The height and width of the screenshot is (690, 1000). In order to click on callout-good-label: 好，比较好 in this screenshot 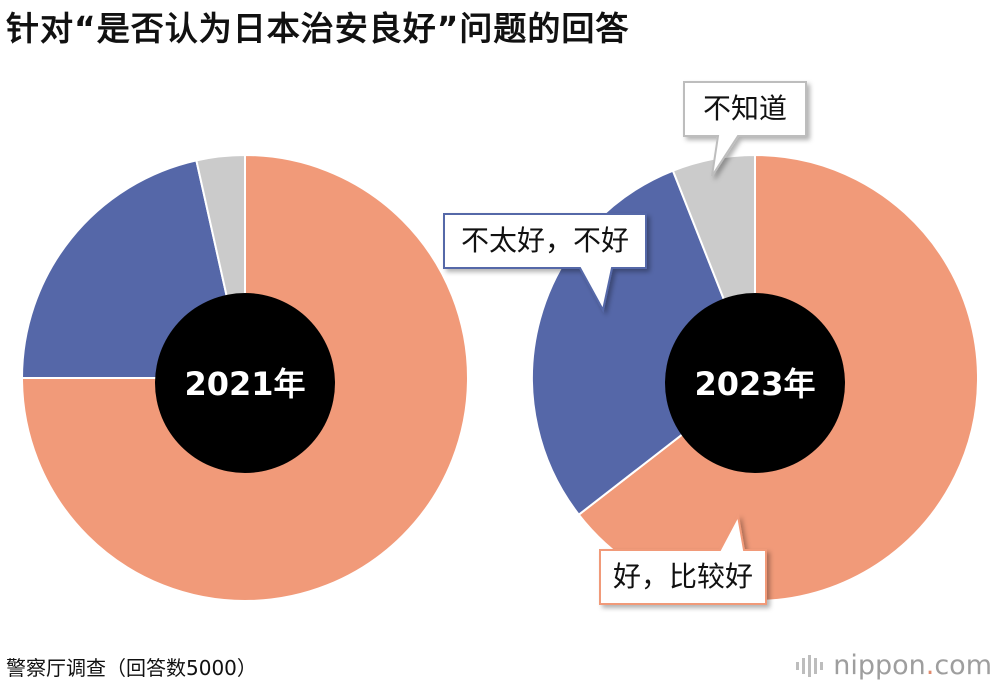, I will do `click(683, 576)`.